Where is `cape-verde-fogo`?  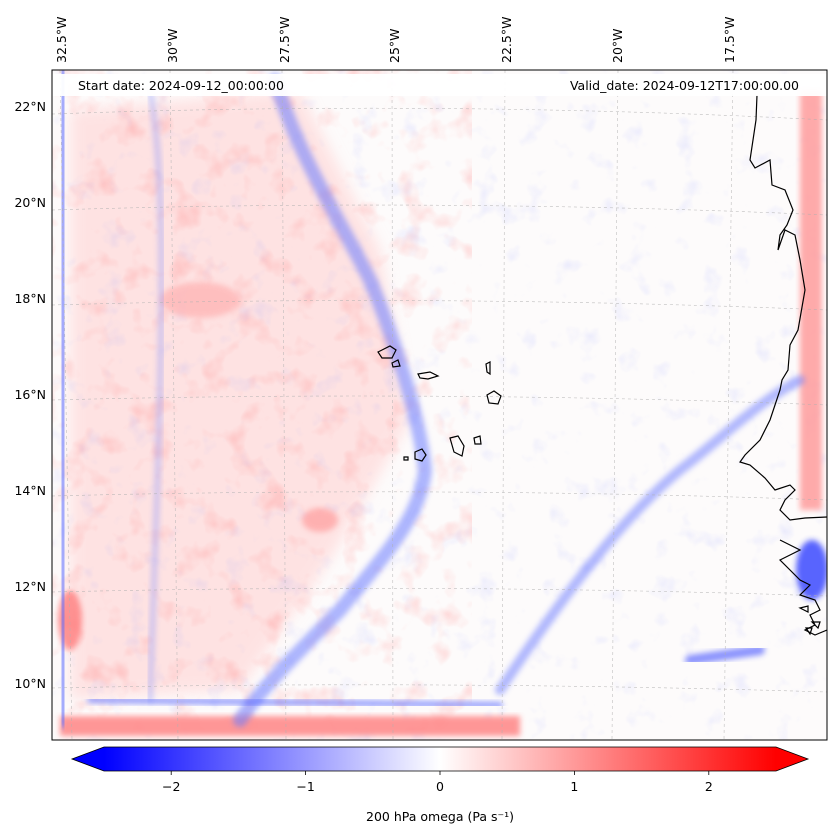 cape-verde-fogo is located at coordinates (420, 455).